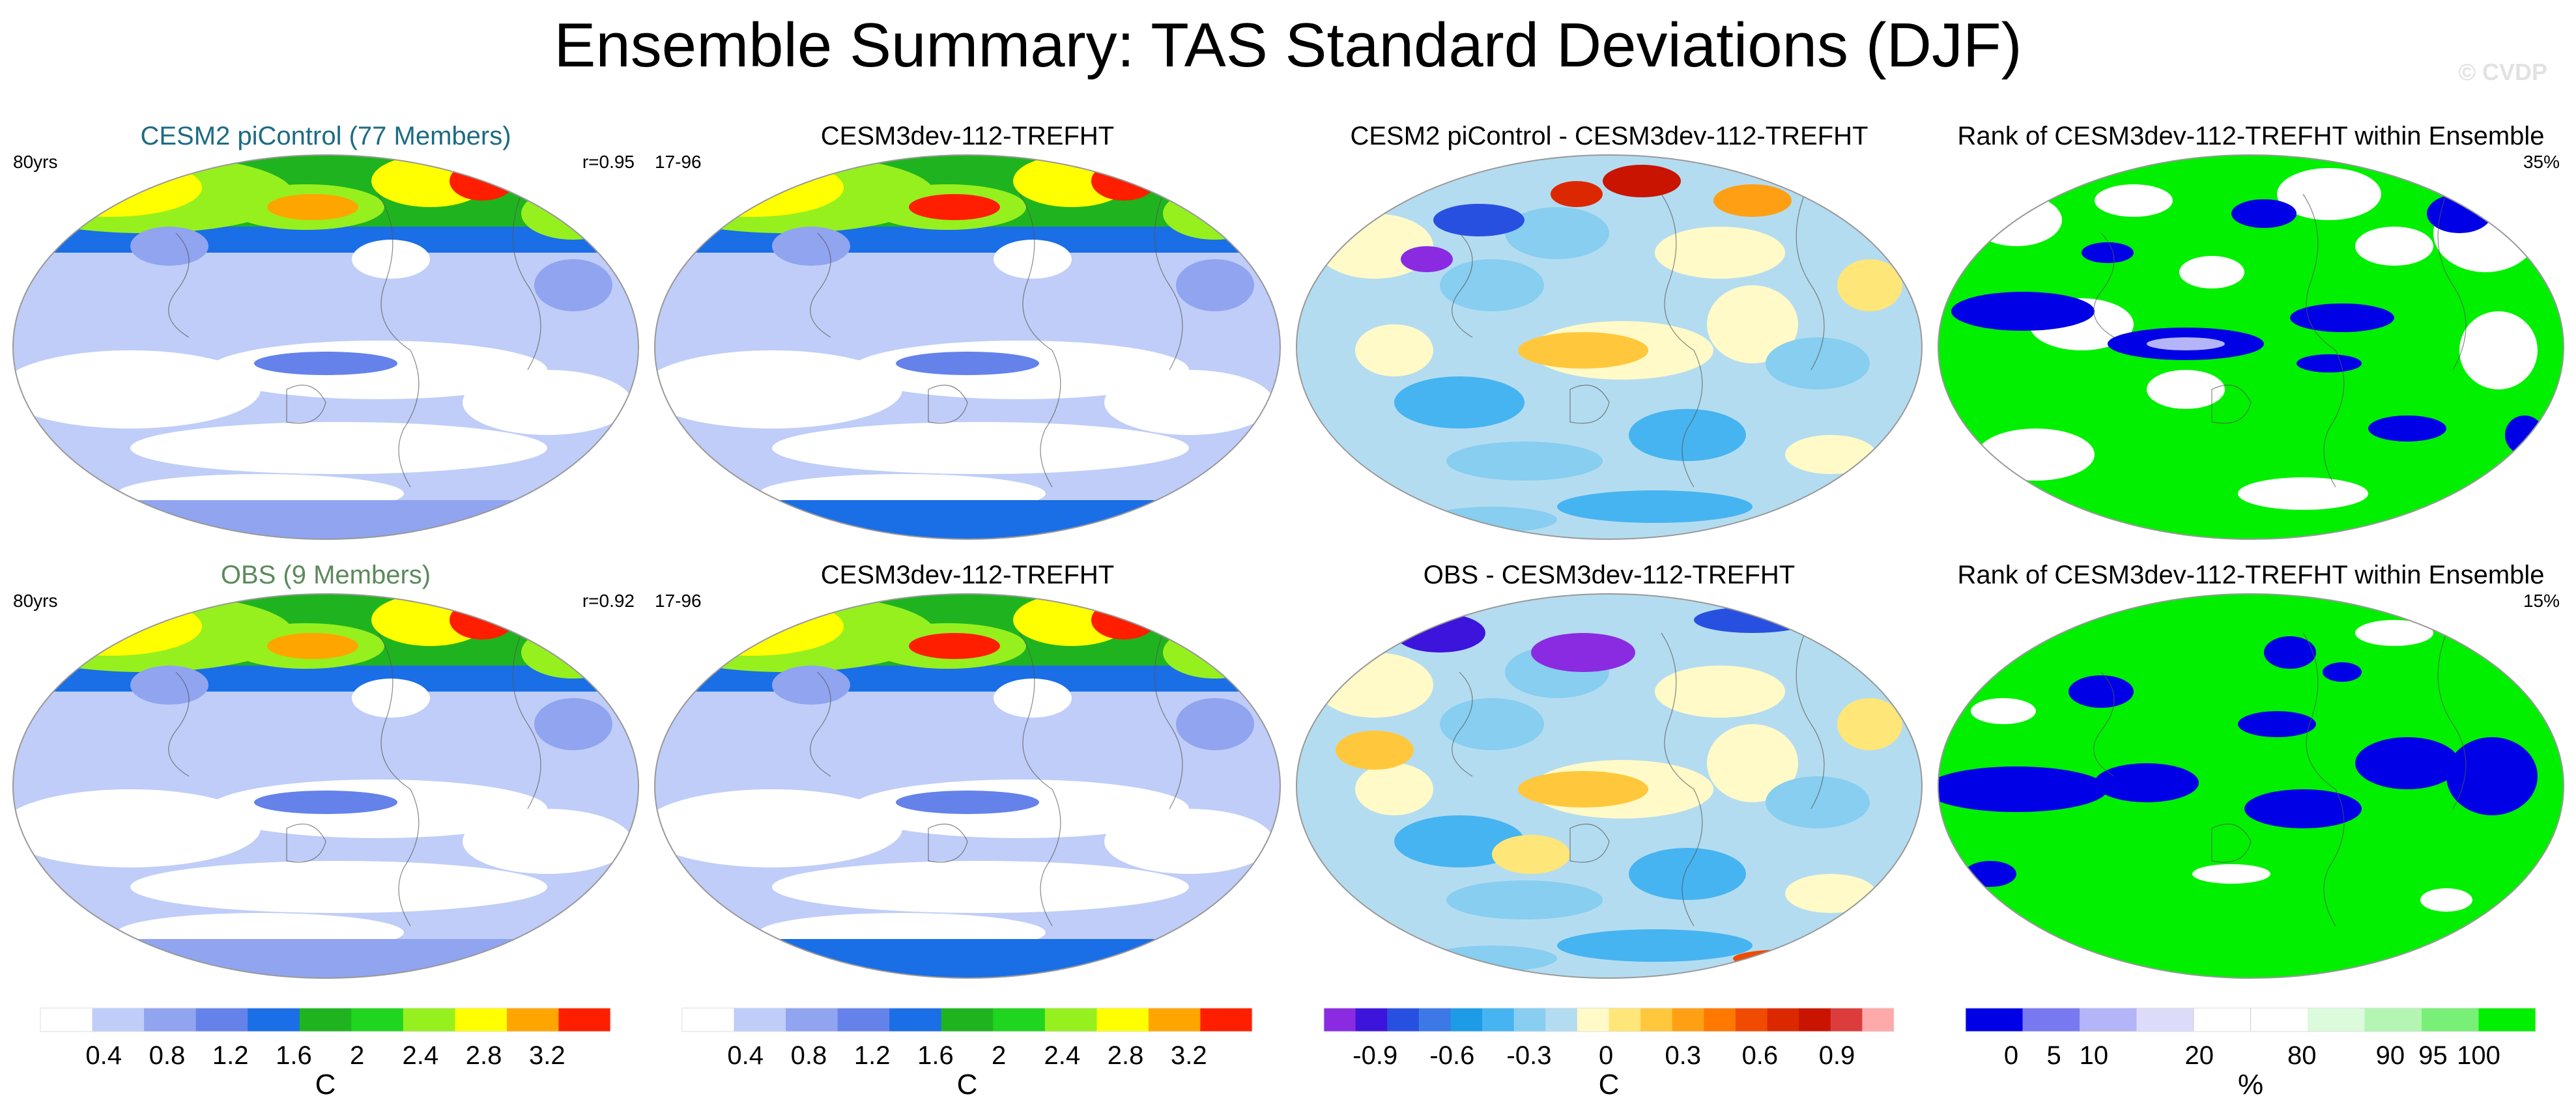 This screenshot has height=1109, width=2576. Describe the element at coordinates (325, 136) in the screenshot. I see `panel-title: CESM2 piControl (77 Members)` at that location.